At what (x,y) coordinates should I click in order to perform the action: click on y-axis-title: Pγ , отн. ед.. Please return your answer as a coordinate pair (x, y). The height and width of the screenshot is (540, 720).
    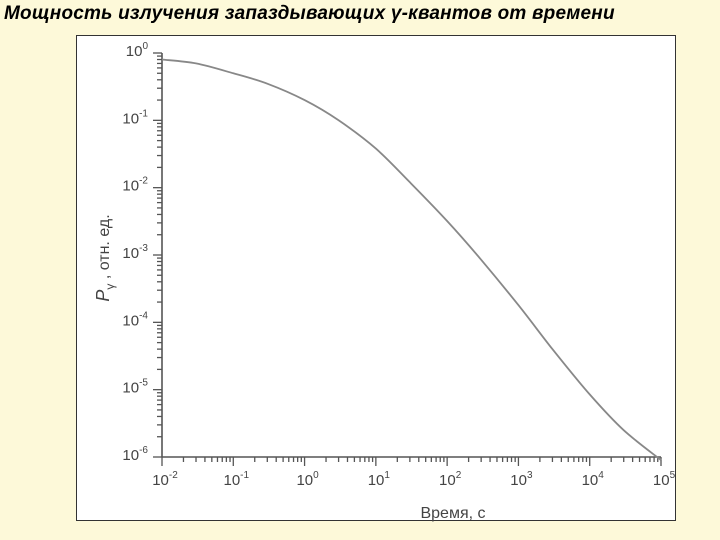
    Looking at the image, I should click on (105, 257).